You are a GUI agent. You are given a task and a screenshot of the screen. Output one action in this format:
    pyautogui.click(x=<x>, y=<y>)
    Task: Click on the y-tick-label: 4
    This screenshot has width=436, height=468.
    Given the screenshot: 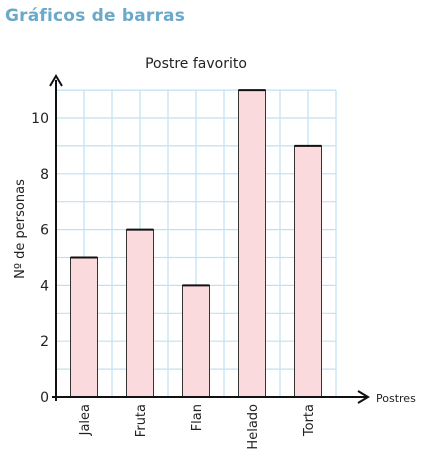 What is the action you would take?
    pyautogui.click(x=44, y=286)
    